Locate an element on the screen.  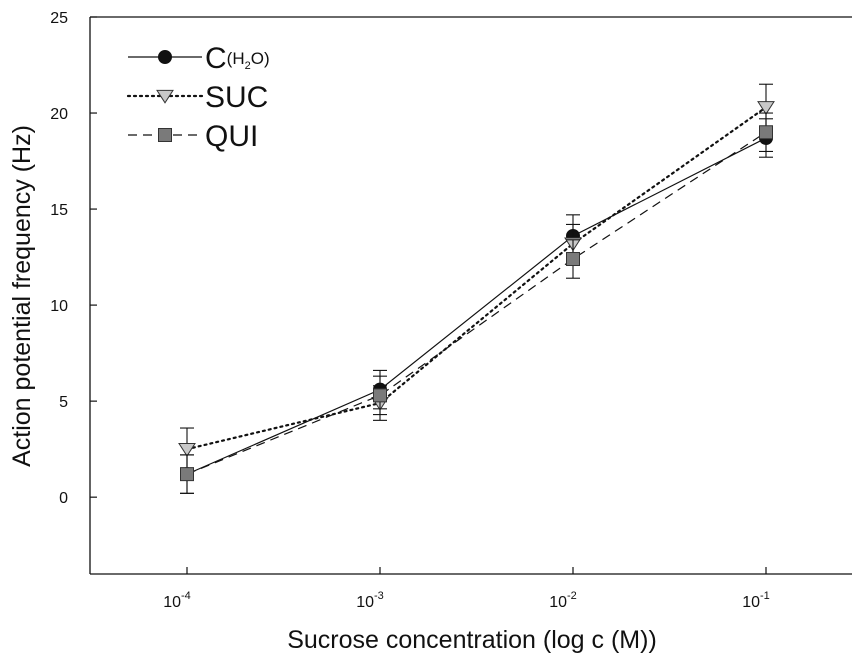
y-tick-label: 25 is located at coordinates (59, 18).